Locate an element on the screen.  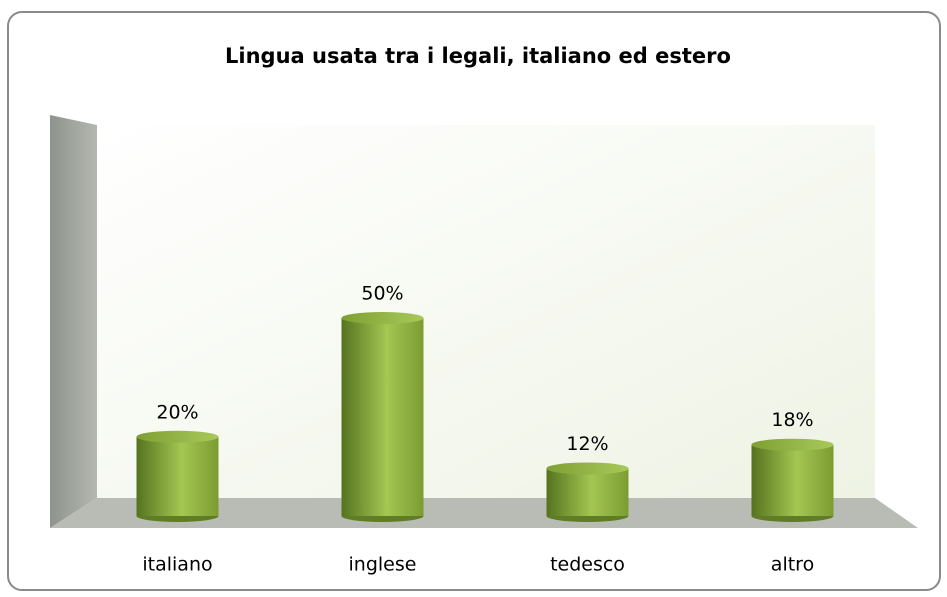
floor is located at coordinates (484, 513).